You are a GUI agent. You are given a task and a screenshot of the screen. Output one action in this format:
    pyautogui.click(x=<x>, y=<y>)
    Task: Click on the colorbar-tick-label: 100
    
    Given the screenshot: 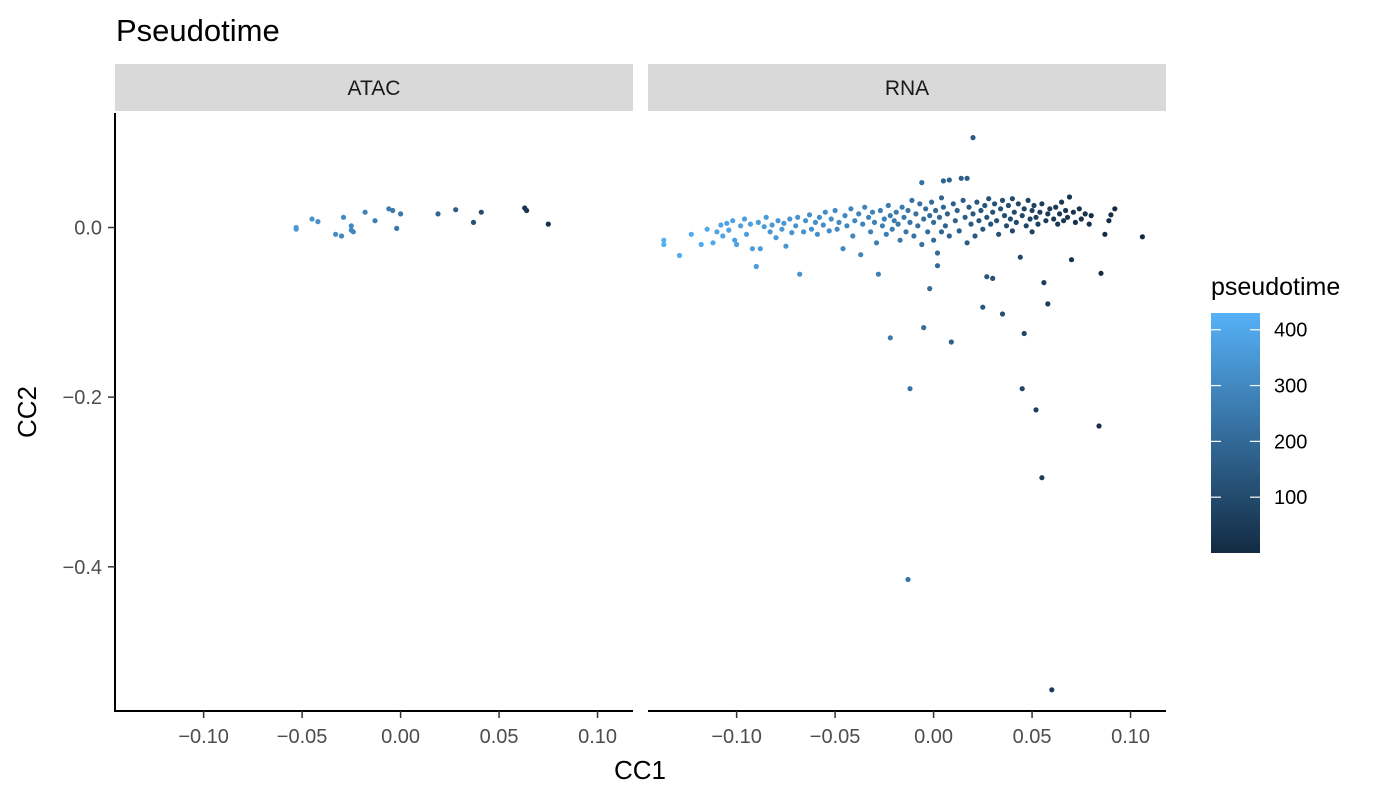 What is the action you would take?
    pyautogui.click(x=1290, y=498)
    